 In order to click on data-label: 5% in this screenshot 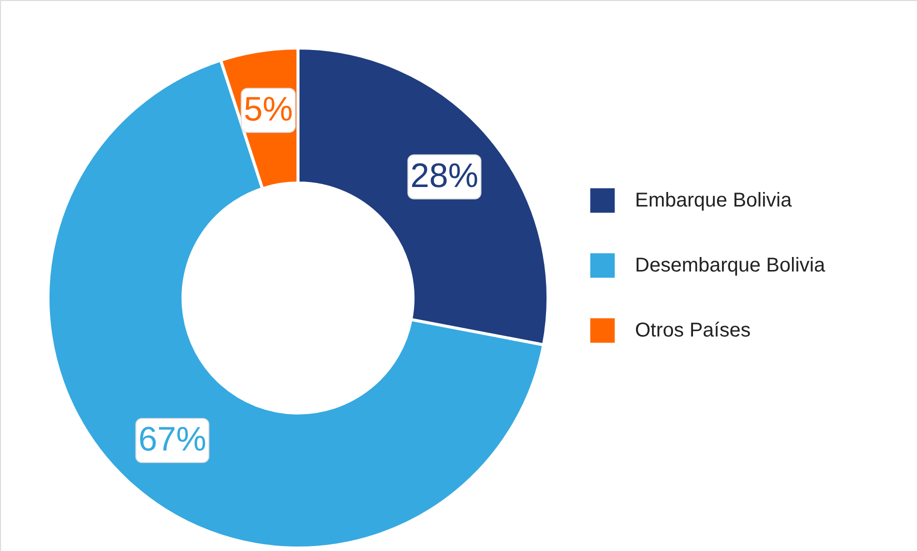, I will do `click(268, 109)`.